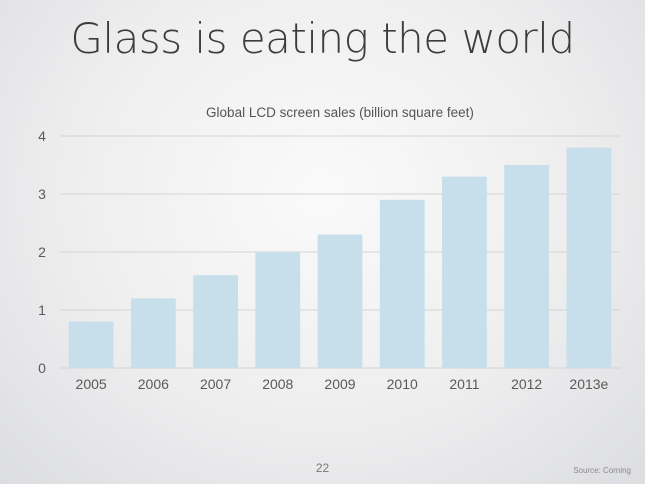 The image size is (645, 484). What do you see at coordinates (402, 283) in the screenshot?
I see `bar-2010` at bounding box center [402, 283].